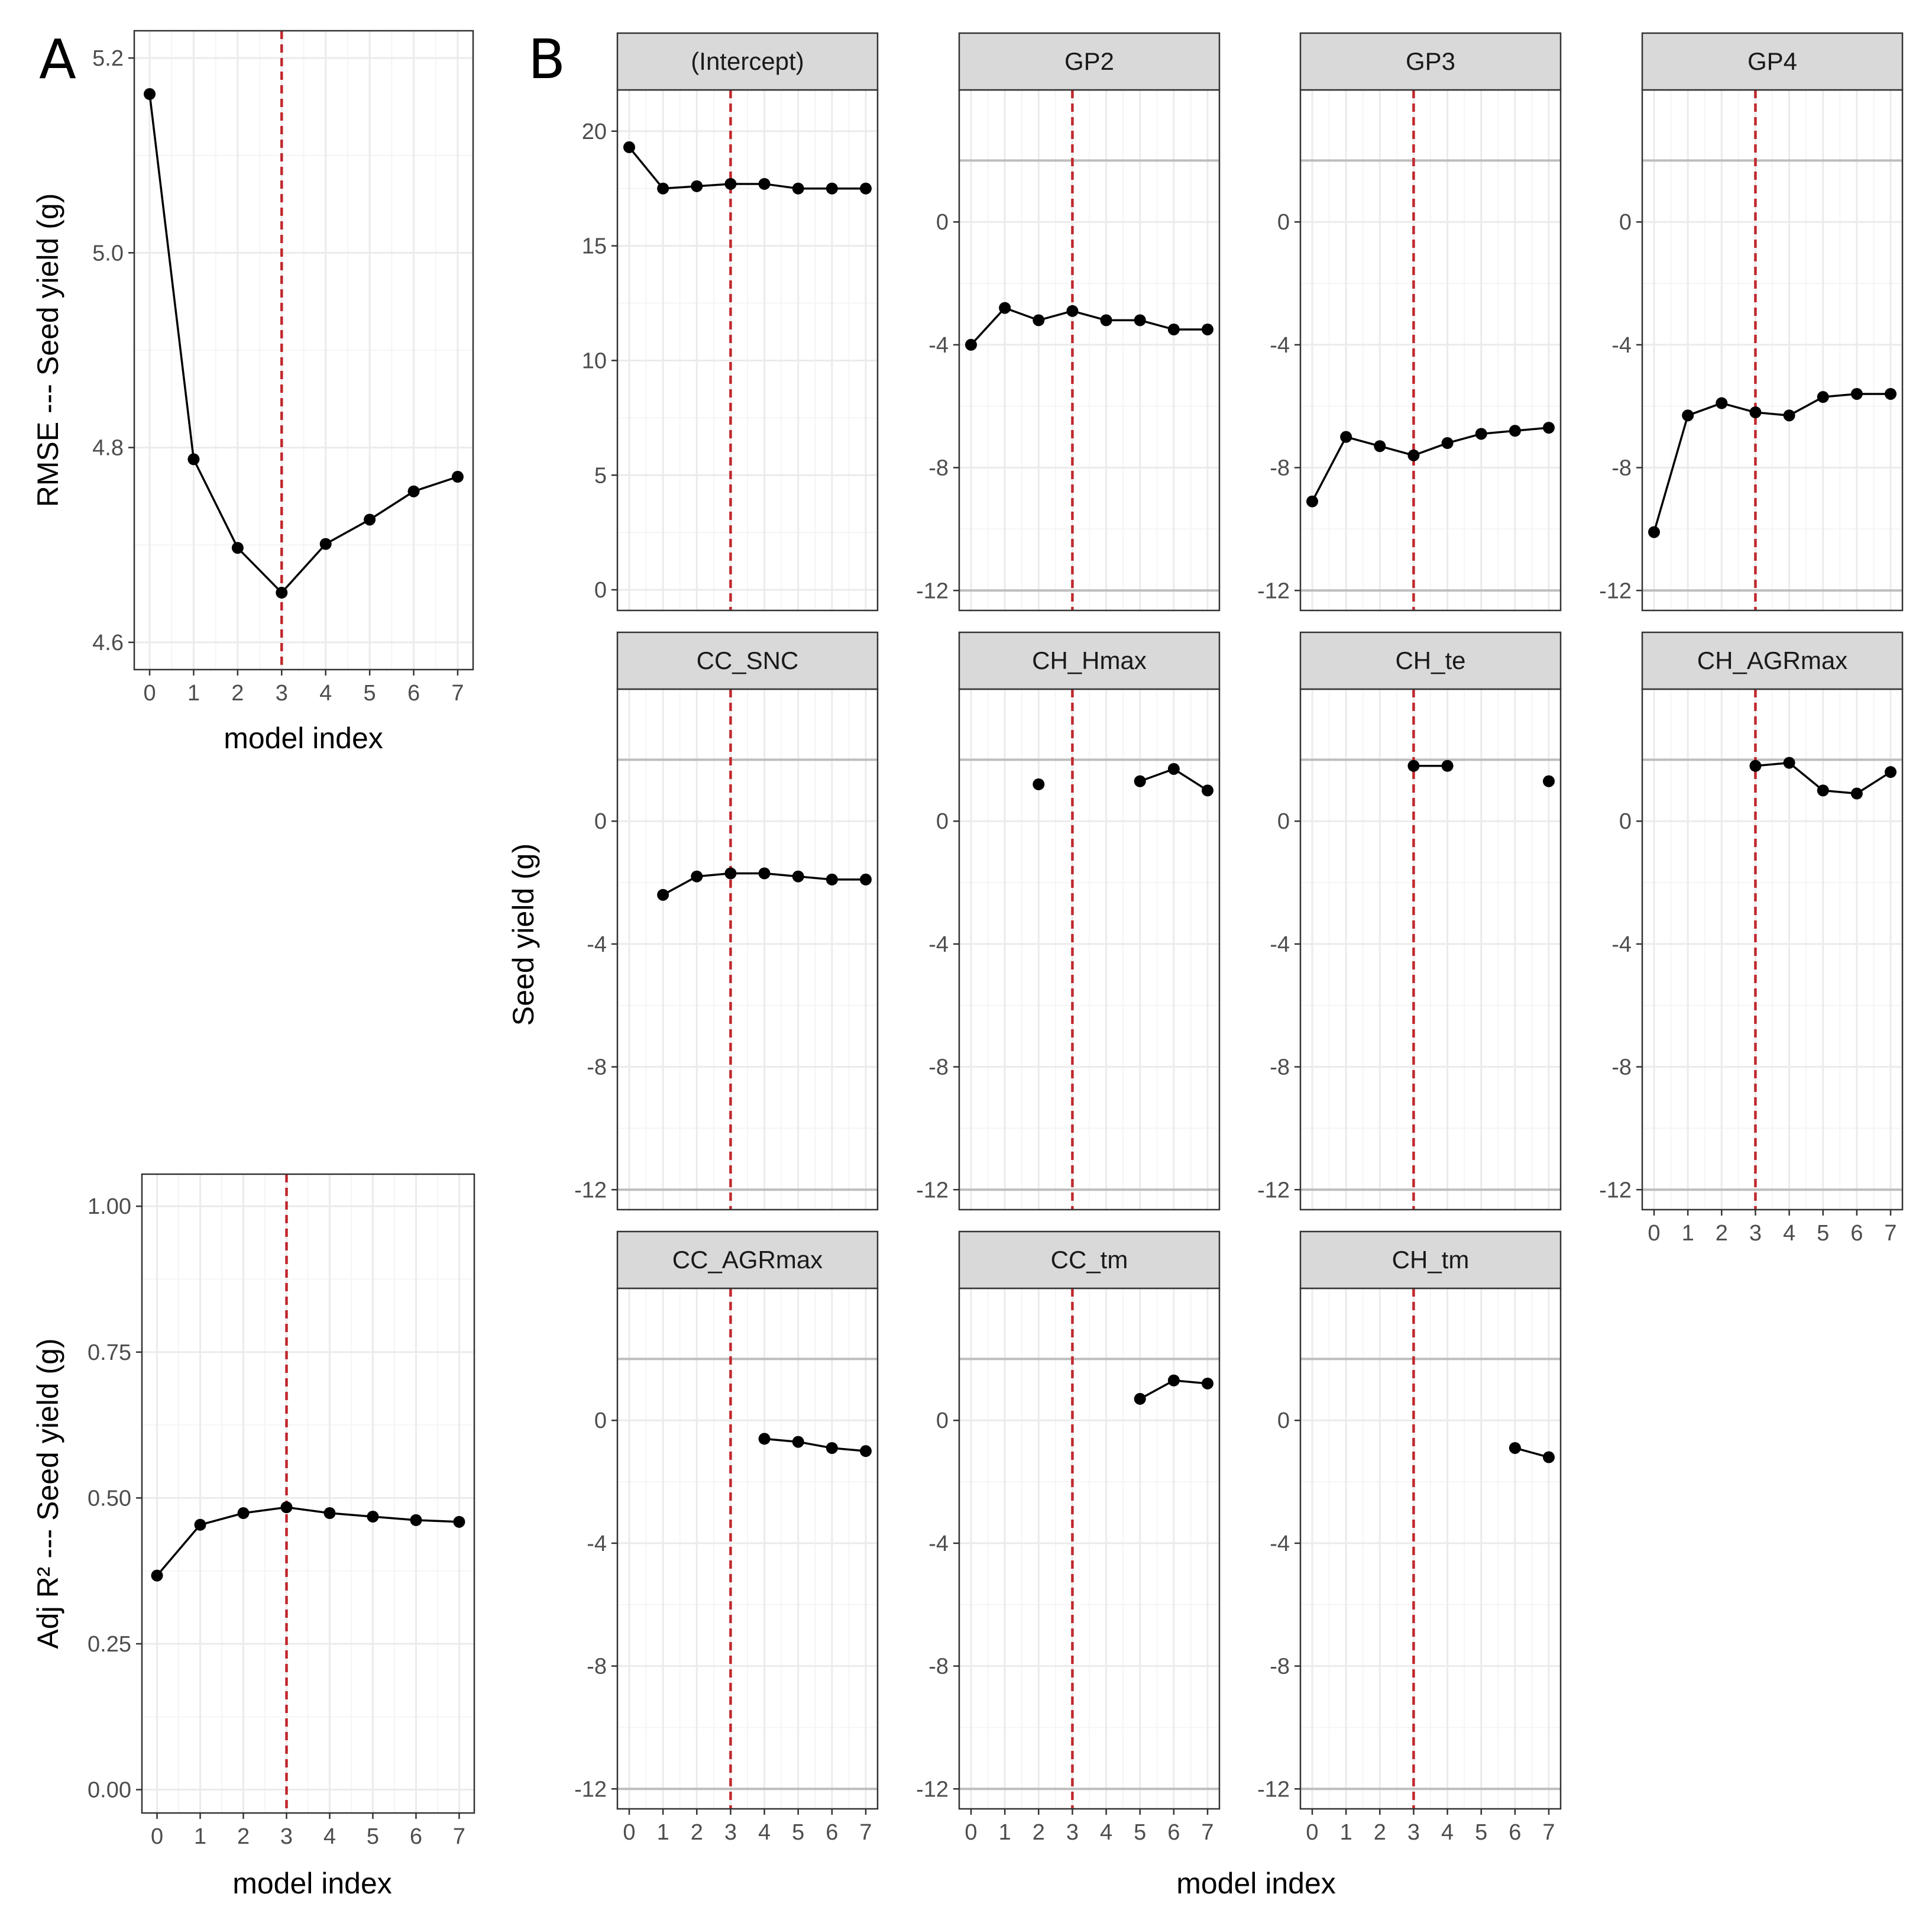 This screenshot has width=1932, height=1910. What do you see at coordinates (629, 1832) in the screenshot?
I see `facet-cc-agrmax-x-tick-label: 0` at bounding box center [629, 1832].